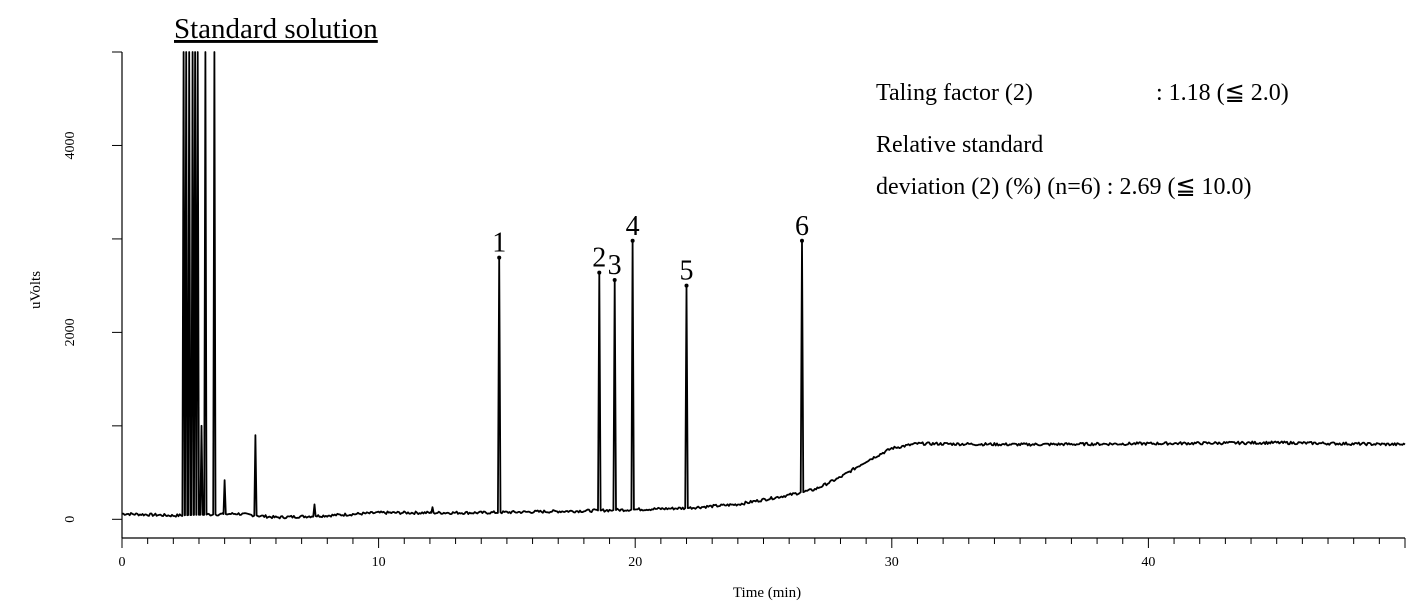 The image size is (1407, 602). Describe the element at coordinates (122, 562) in the screenshot. I see `x-tick-label: 0` at that location.